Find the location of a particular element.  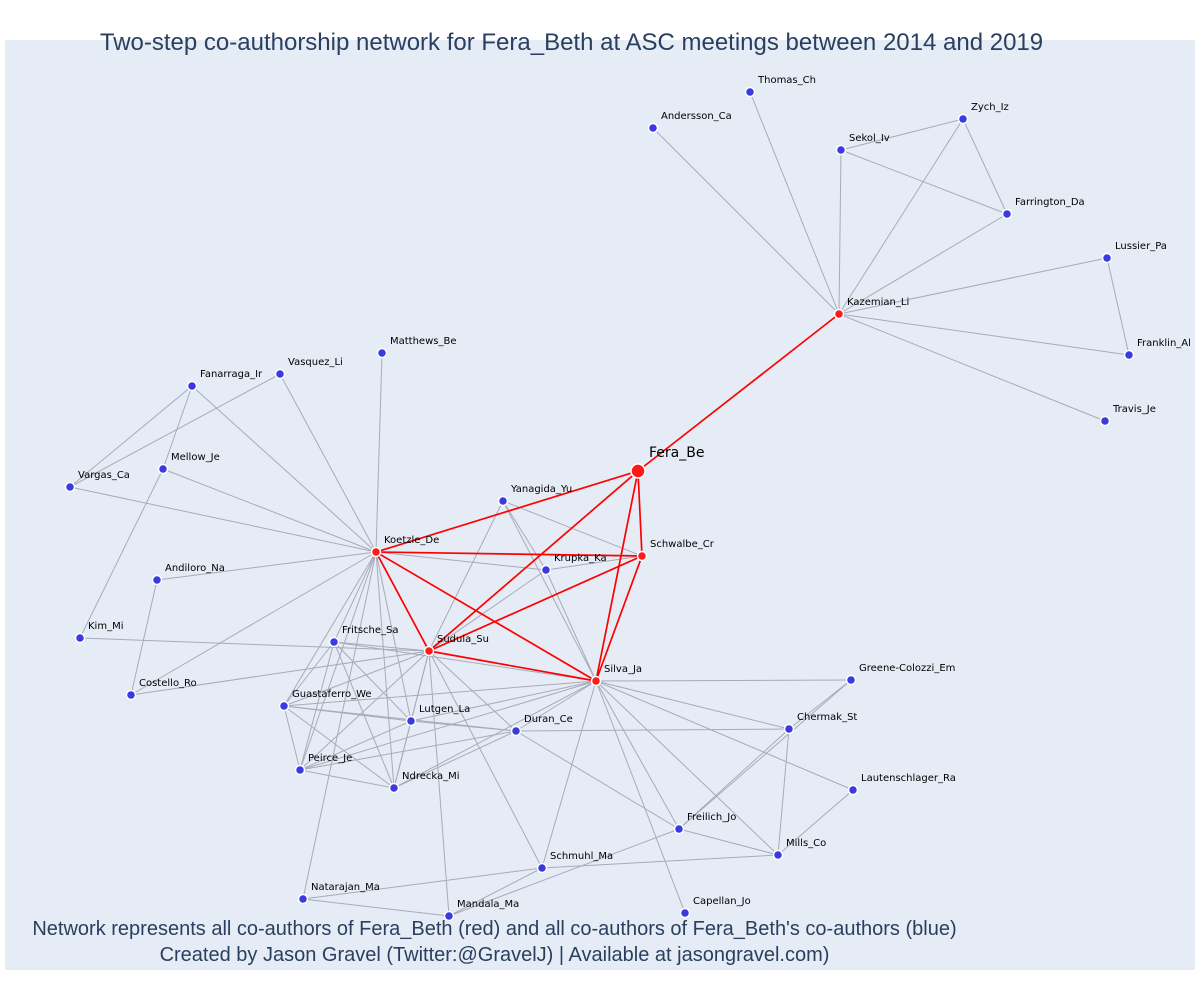

node-label-farrington-da: Farrington_Da is located at coordinates (1050, 202).